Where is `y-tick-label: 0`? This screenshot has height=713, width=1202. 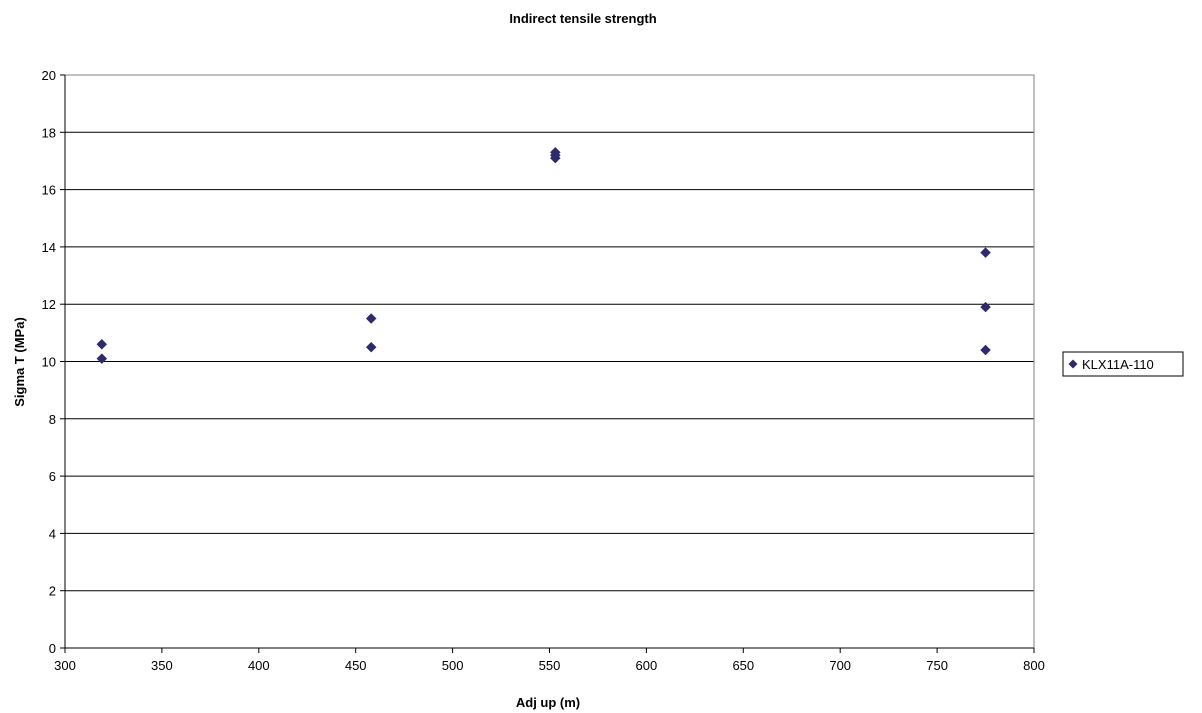 y-tick-label: 0 is located at coordinates (52, 648).